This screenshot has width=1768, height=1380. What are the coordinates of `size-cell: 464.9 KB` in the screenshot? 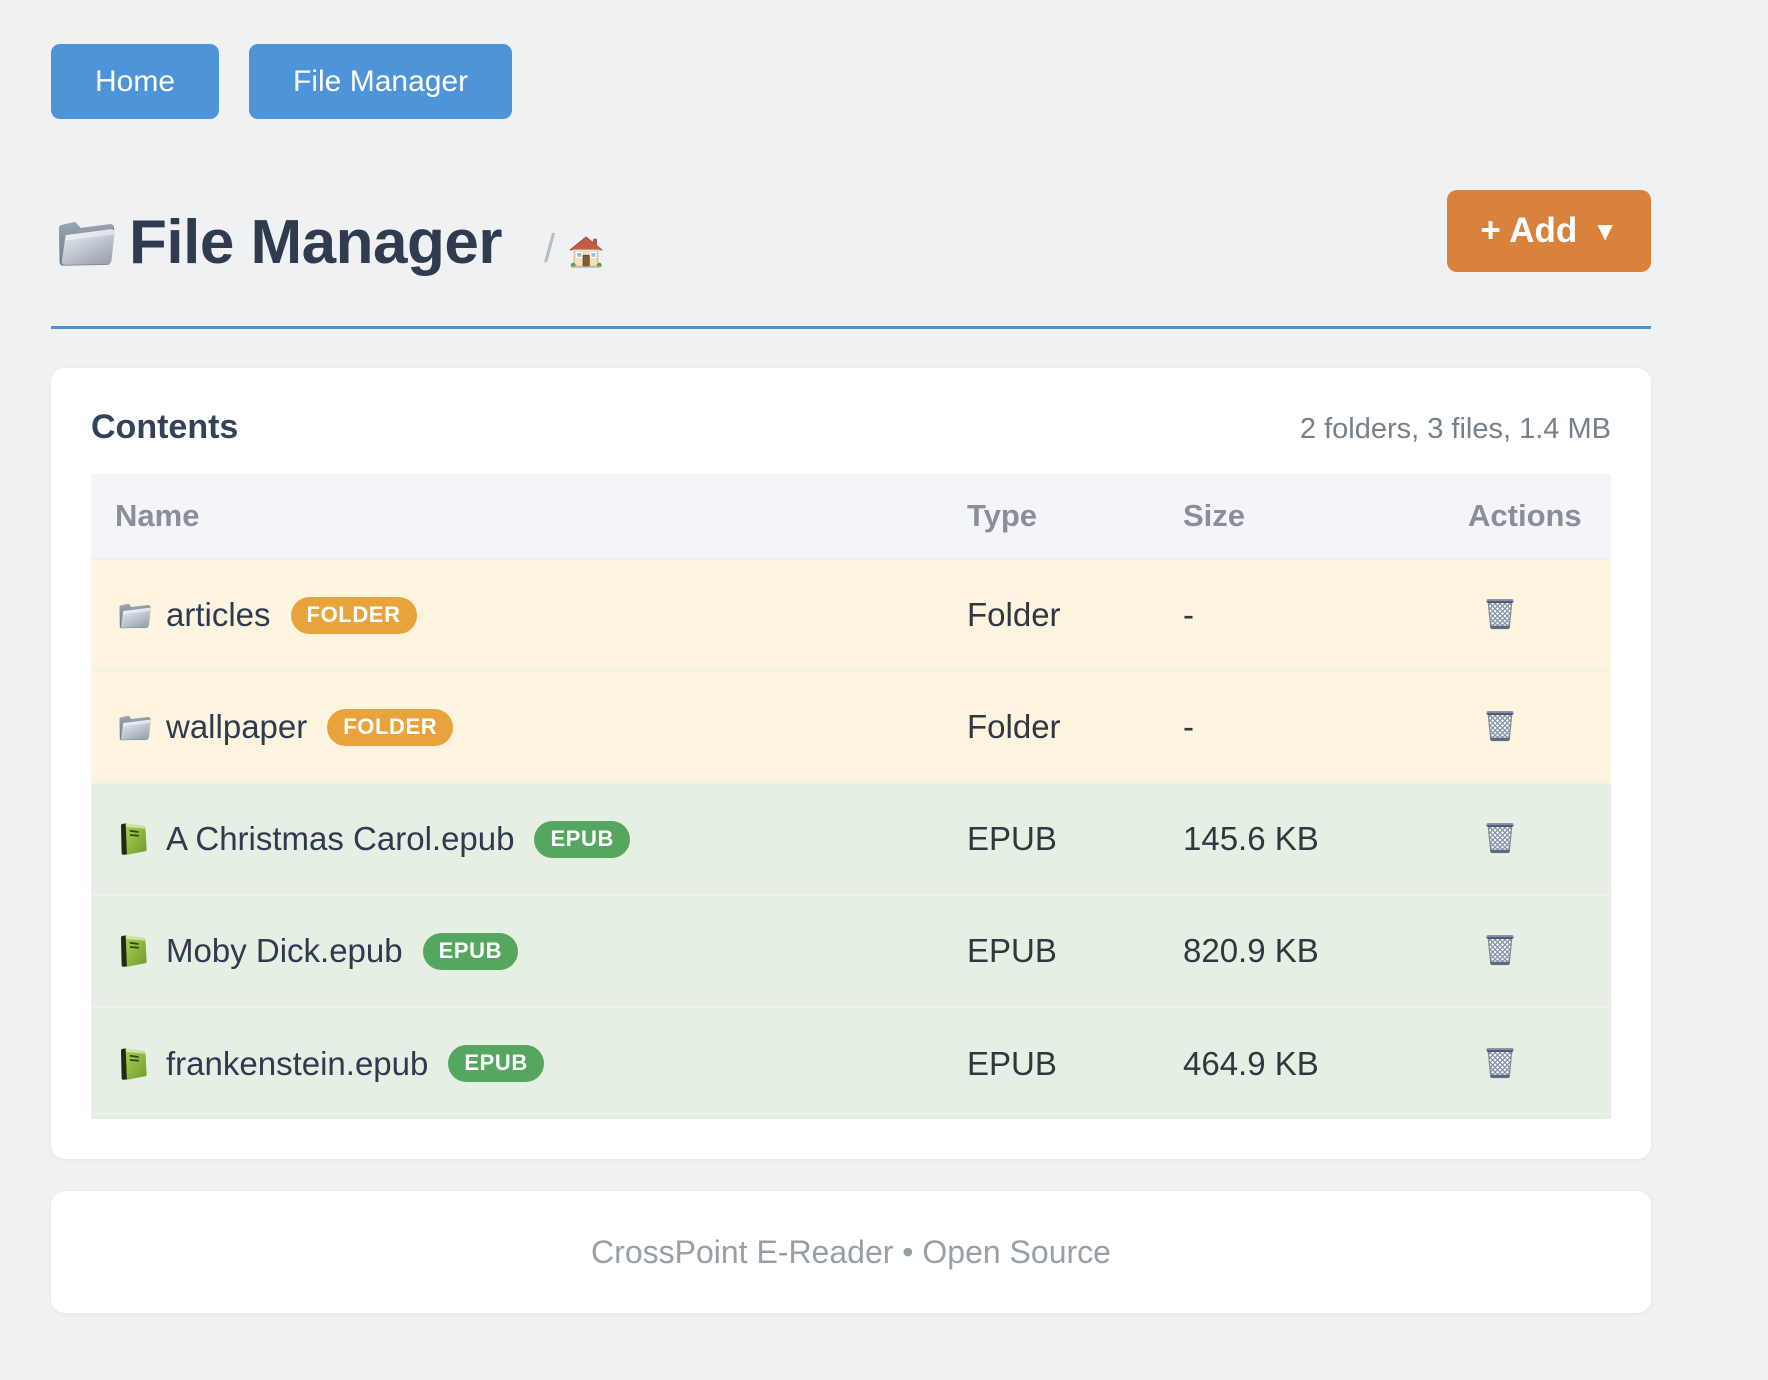 It's located at (1301, 1062).